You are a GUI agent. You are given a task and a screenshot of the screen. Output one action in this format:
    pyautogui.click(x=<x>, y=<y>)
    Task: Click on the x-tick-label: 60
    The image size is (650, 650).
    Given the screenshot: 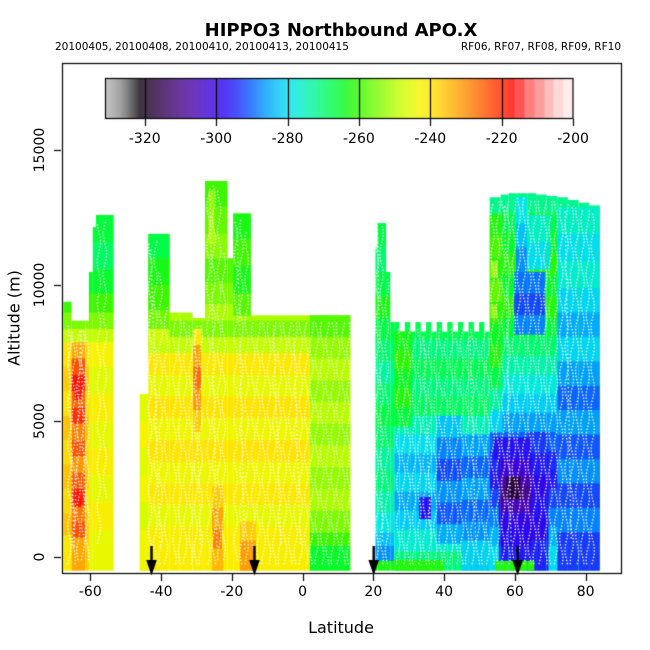 What is the action you would take?
    pyautogui.click(x=514, y=592)
    